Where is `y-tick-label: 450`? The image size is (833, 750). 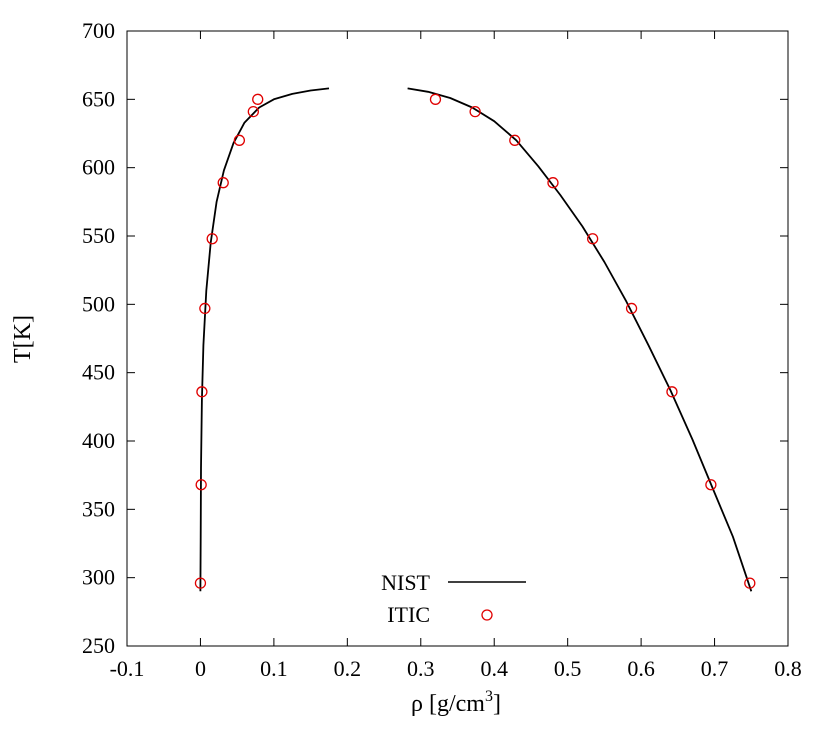
y-tick-label: 450 is located at coordinates (98, 372).